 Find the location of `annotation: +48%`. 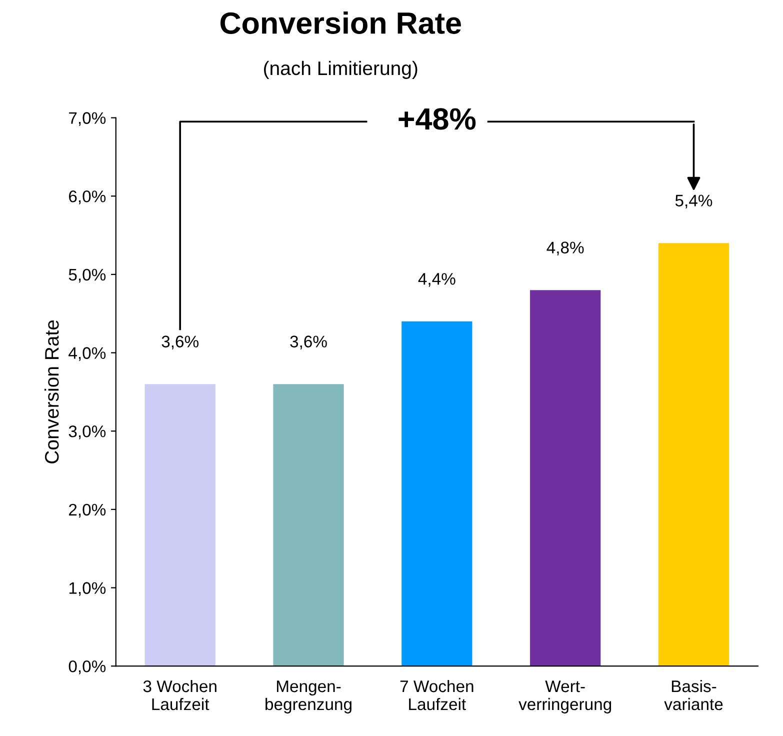

annotation: +48% is located at coordinates (437, 119).